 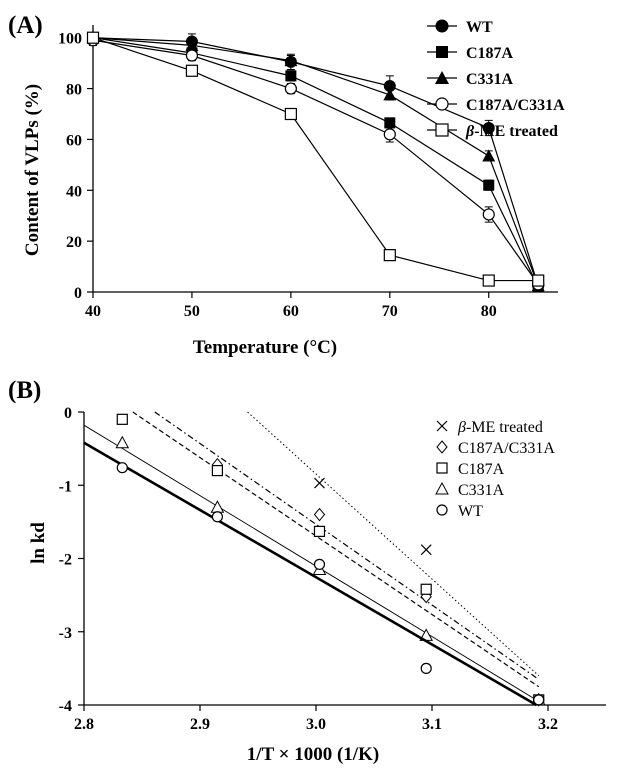 What do you see at coordinates (200, 724) in the screenshot?
I see `panel-b-xtick-label: 2.9` at bounding box center [200, 724].